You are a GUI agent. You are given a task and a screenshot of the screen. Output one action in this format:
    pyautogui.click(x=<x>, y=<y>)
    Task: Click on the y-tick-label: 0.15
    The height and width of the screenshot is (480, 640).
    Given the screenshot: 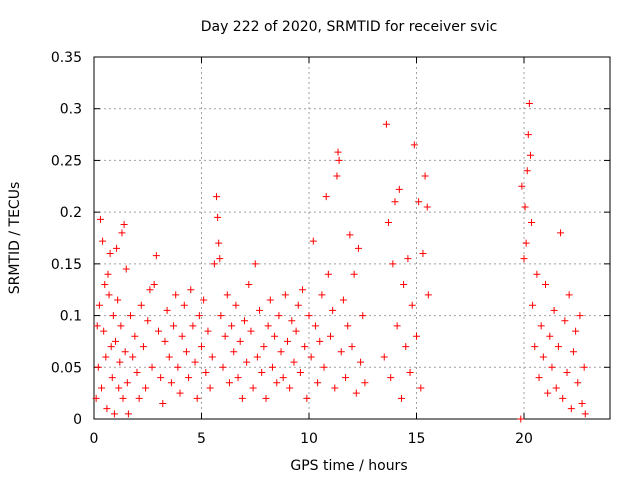 What is the action you would take?
    pyautogui.click(x=66, y=265)
    